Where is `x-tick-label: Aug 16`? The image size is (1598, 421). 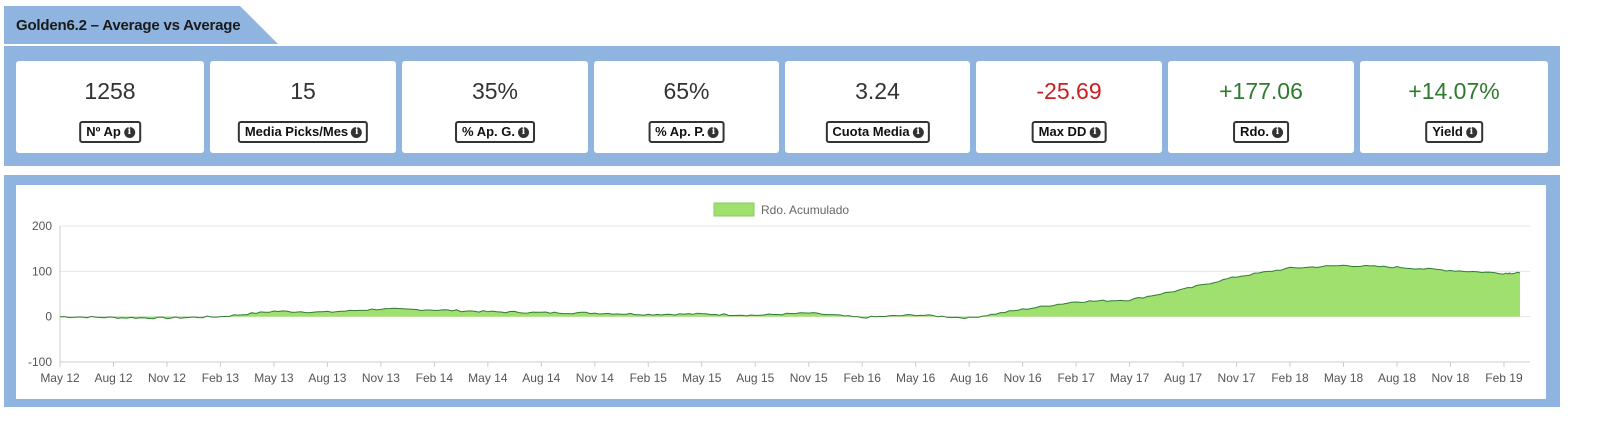
x-tick-label: Aug 16 is located at coordinates (969, 378).